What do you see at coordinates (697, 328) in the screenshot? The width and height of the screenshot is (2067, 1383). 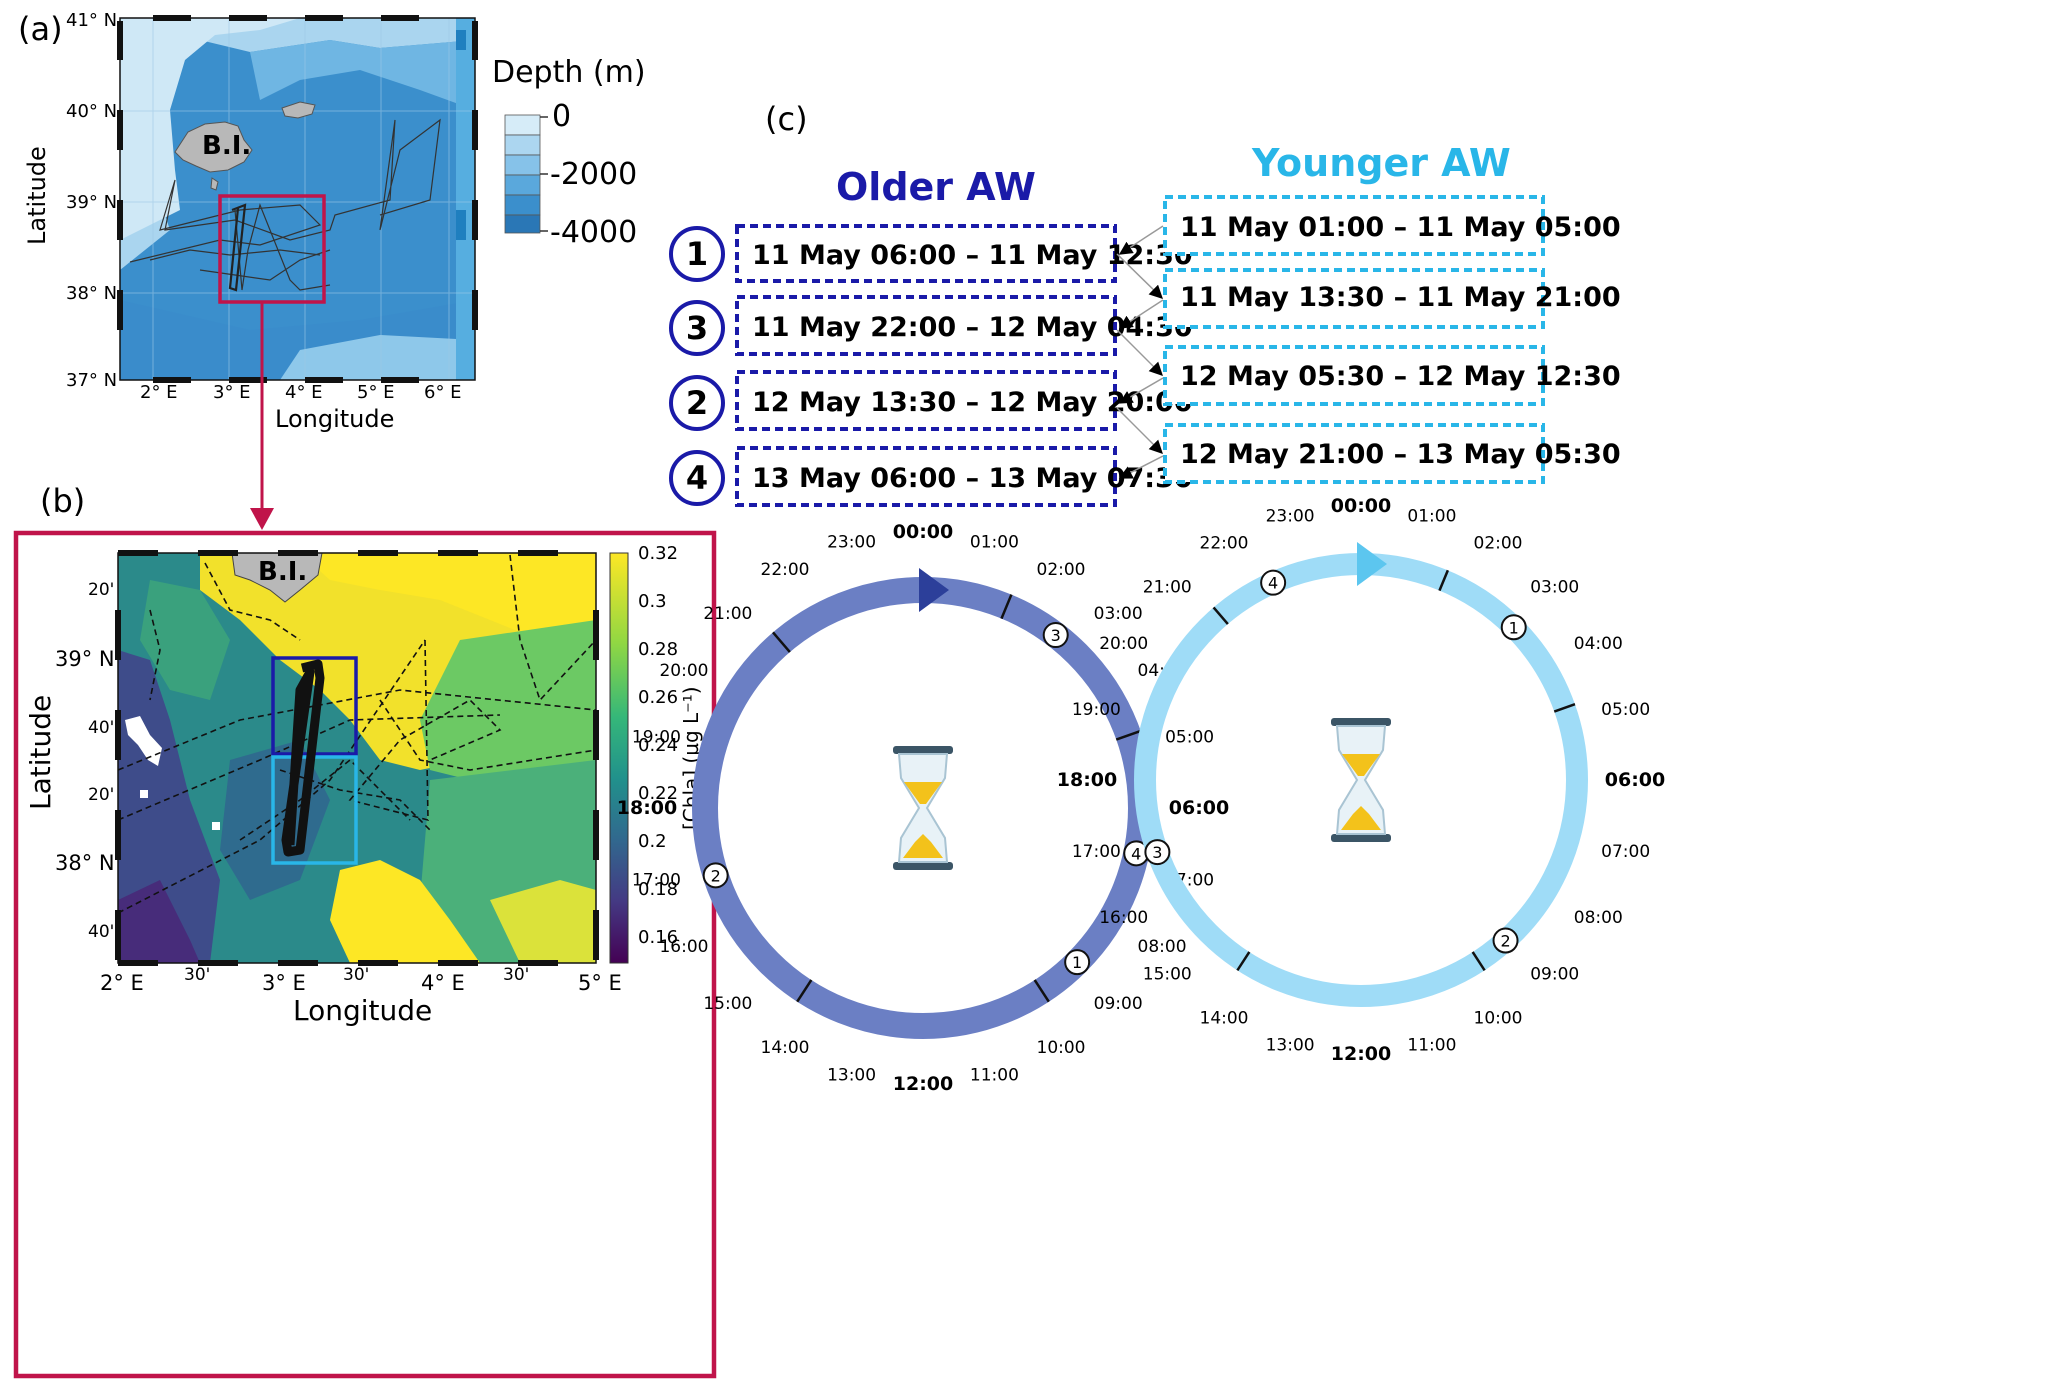 I see `period-number: 3` at bounding box center [697, 328].